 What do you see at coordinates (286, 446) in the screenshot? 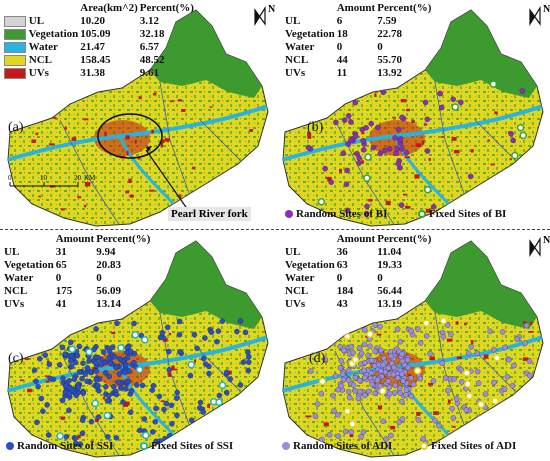
I see `adi-random-marker-icon` at bounding box center [286, 446].